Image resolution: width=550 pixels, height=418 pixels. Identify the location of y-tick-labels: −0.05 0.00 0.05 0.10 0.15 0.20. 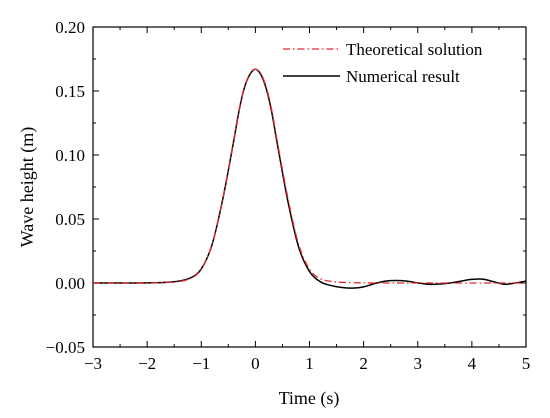
(65, 187).